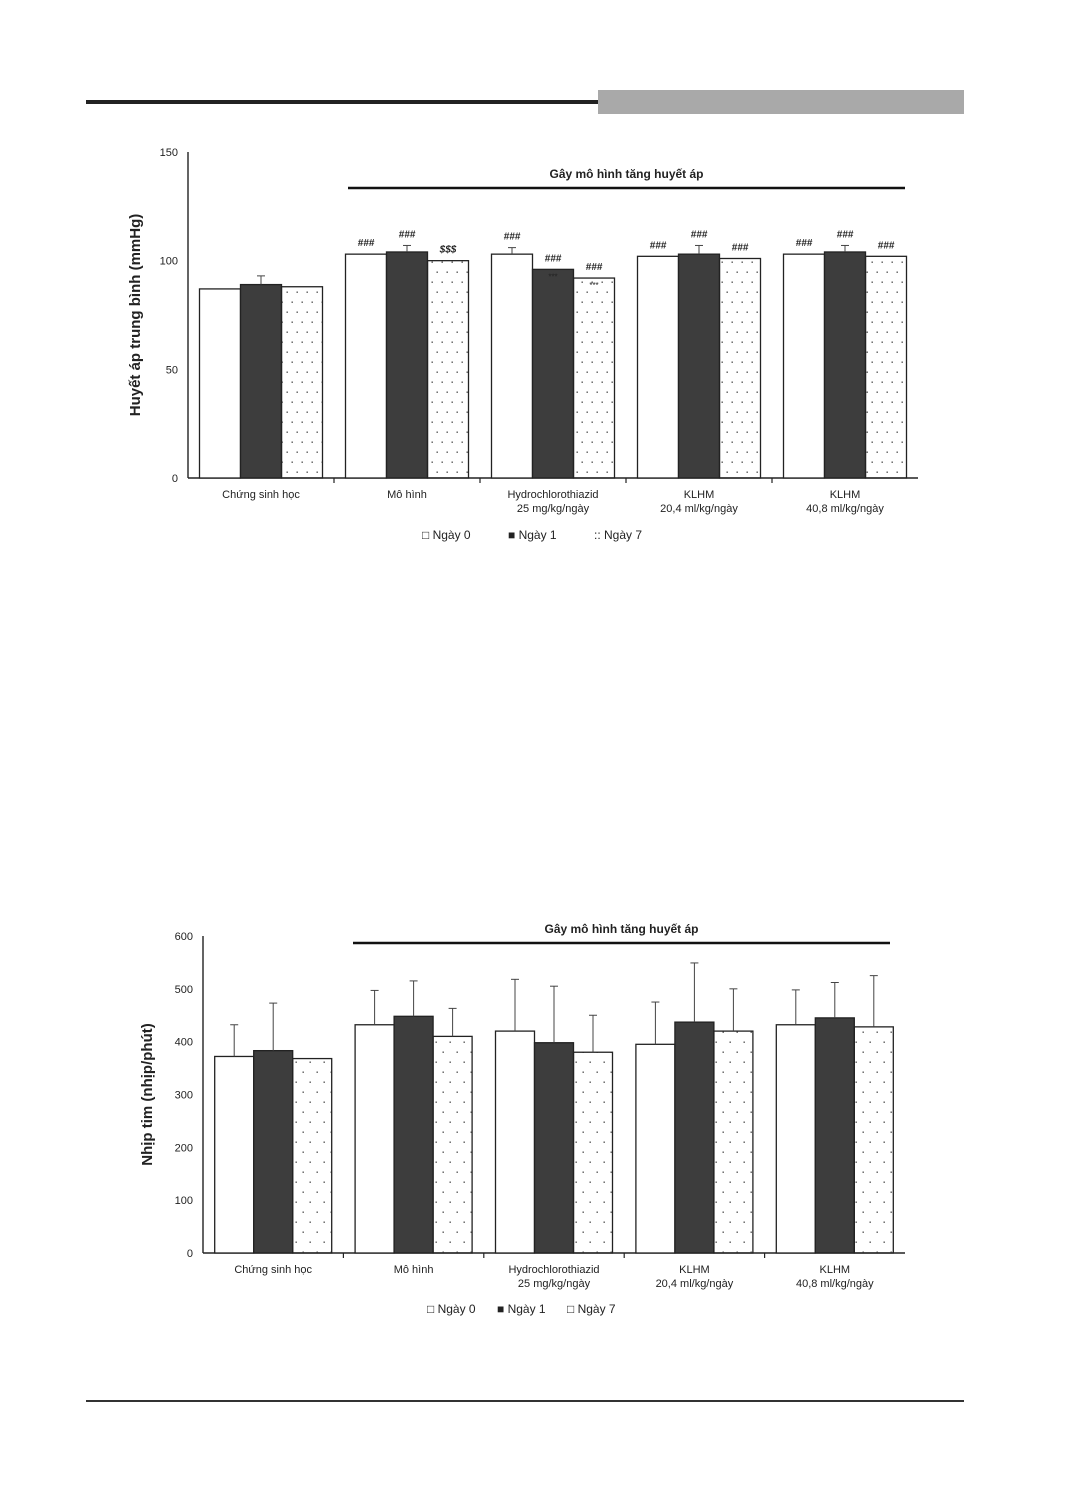  I want to click on y-tick-label: 600, so click(184, 937).